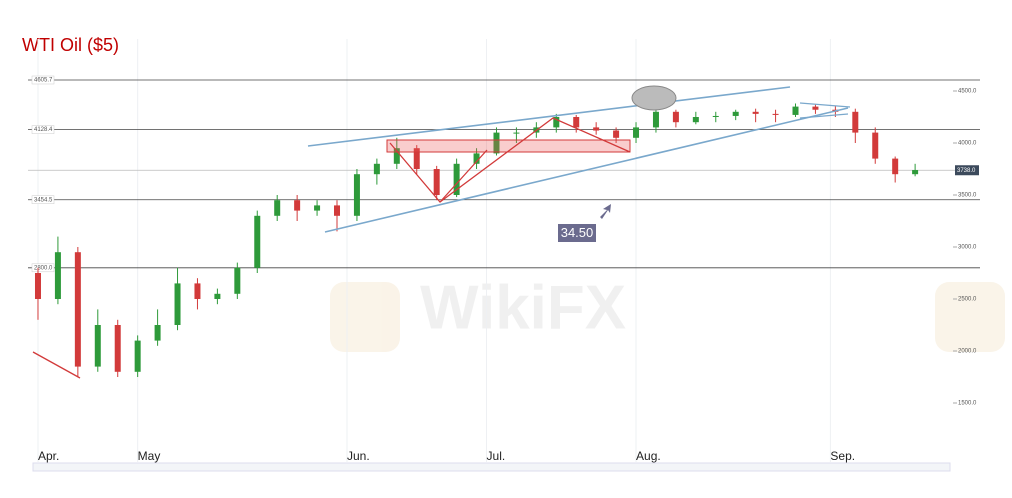 The image size is (1012, 498). I want to click on y-tick-label: 3500.0, so click(967, 196).